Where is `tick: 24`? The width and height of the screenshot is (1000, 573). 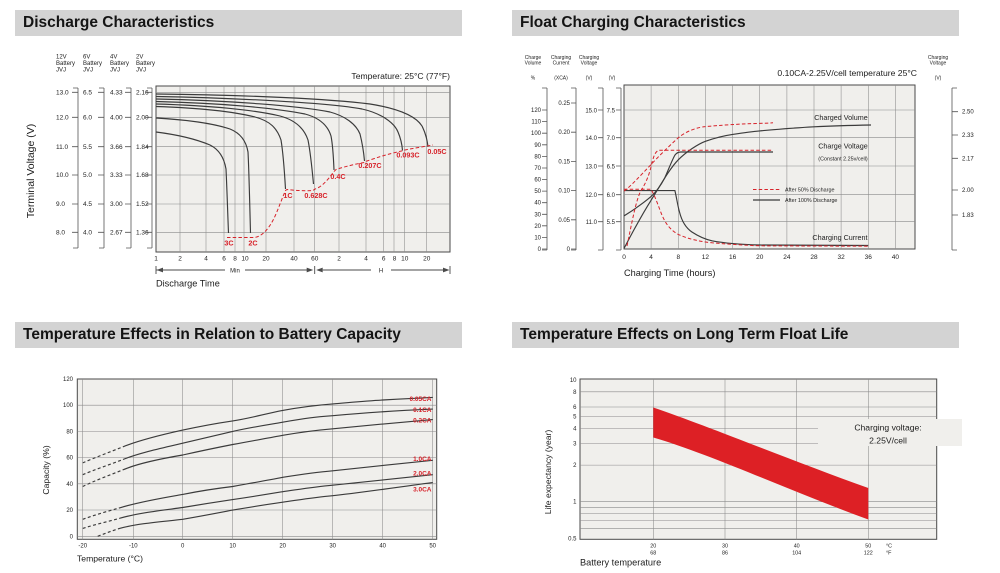 tick: 24 is located at coordinates (787, 257).